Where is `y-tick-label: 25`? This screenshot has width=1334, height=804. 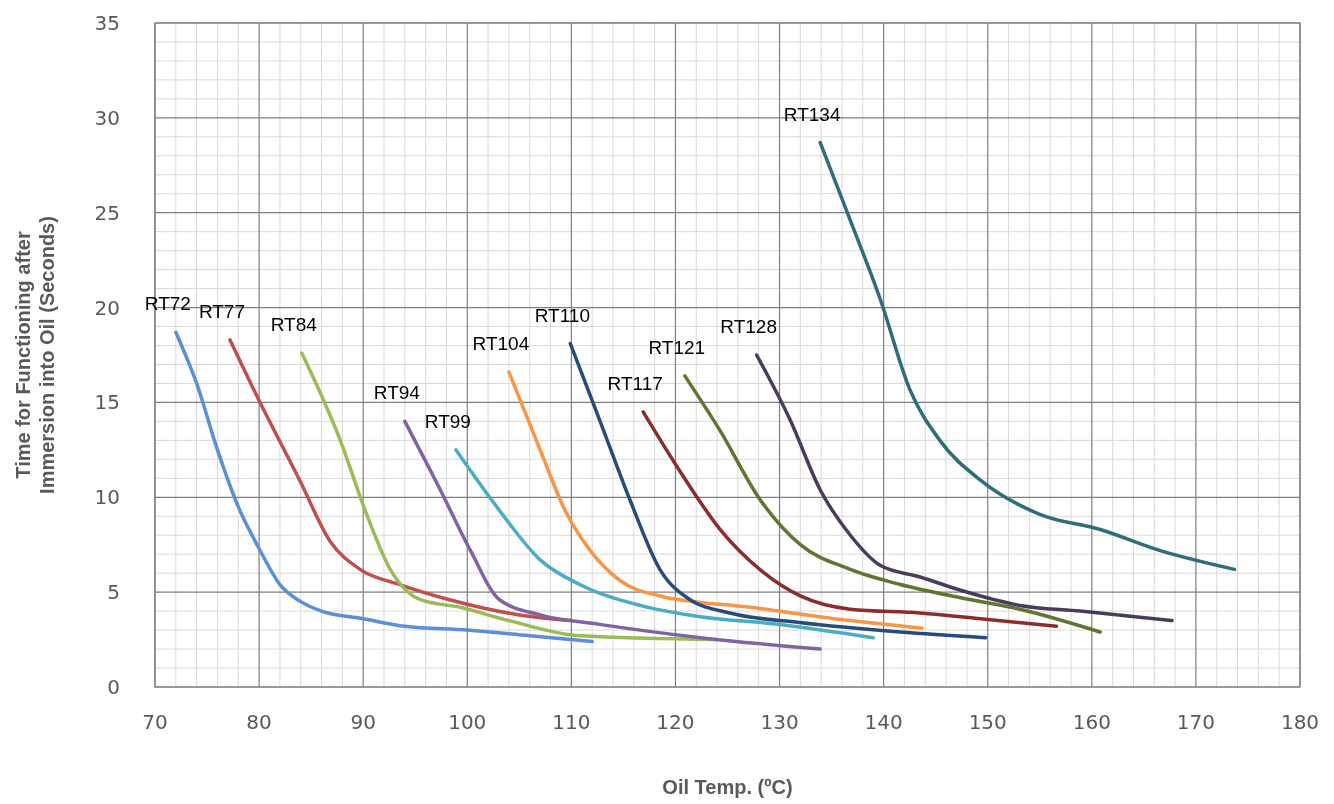 y-tick-label: 25 is located at coordinates (107, 212).